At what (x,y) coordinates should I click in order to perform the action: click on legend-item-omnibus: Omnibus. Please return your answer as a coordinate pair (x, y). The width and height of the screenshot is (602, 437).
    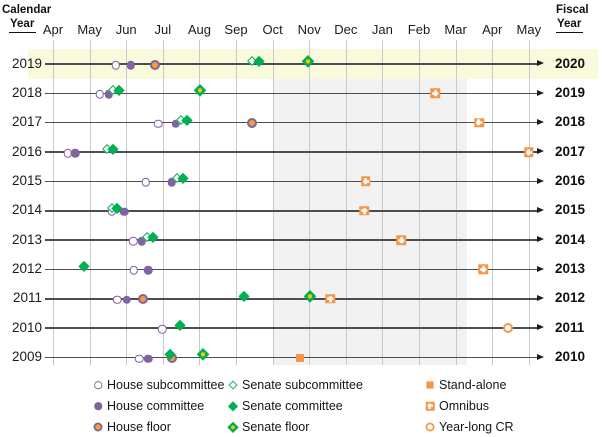
    Looking at the image, I should click on (456, 406).